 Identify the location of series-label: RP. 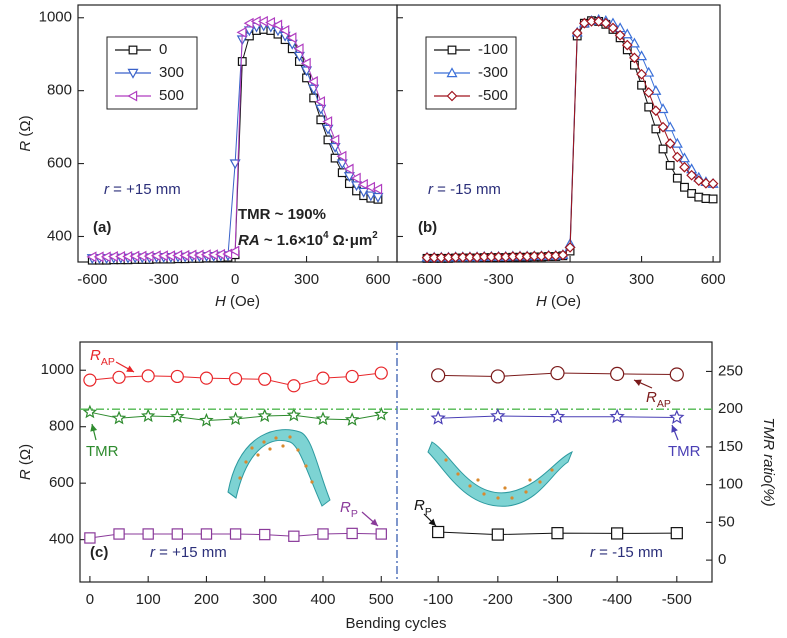
(349, 509).